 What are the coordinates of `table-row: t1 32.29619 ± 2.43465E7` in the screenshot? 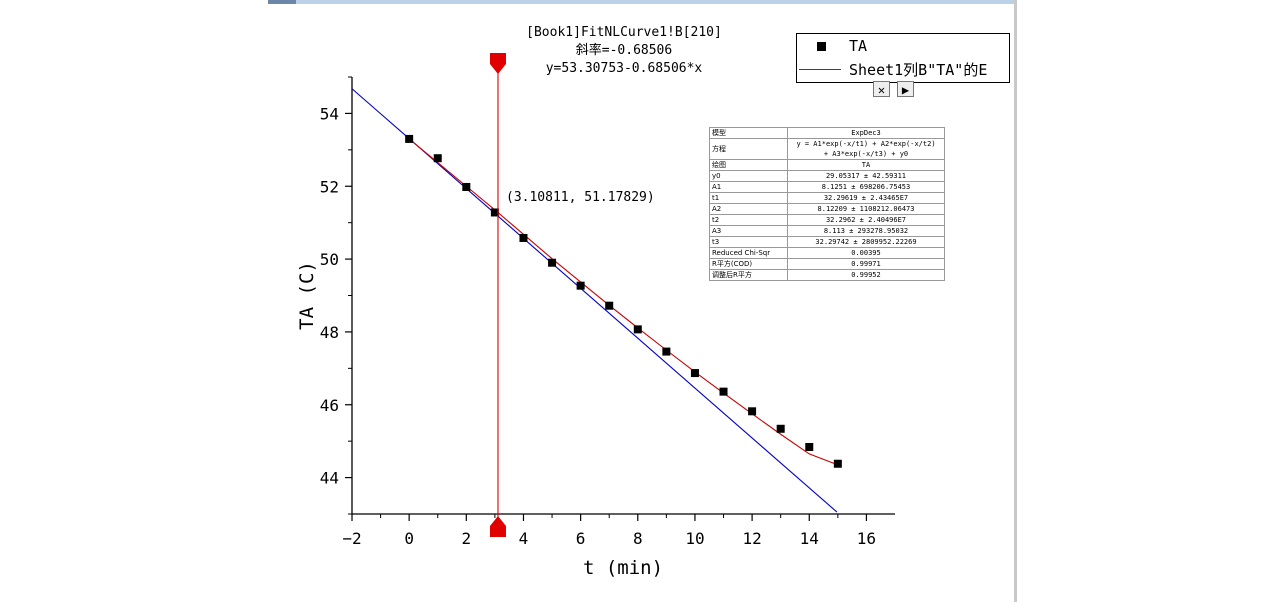 It's located at (827, 198).